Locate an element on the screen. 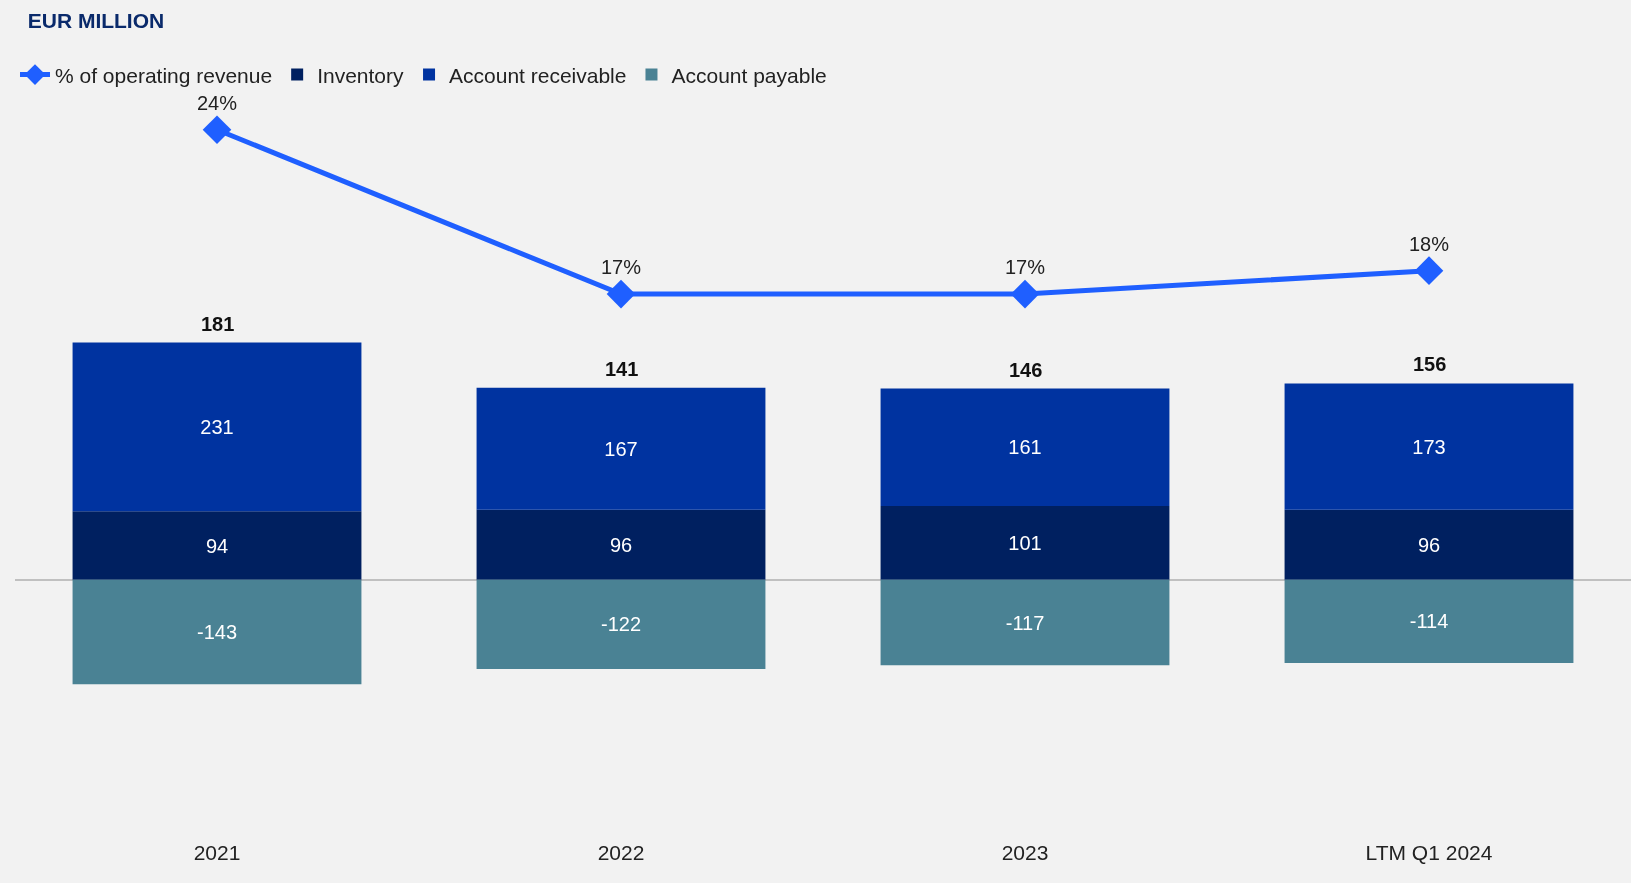 The image size is (1631, 883). data-label: -117 is located at coordinates (1025, 622).